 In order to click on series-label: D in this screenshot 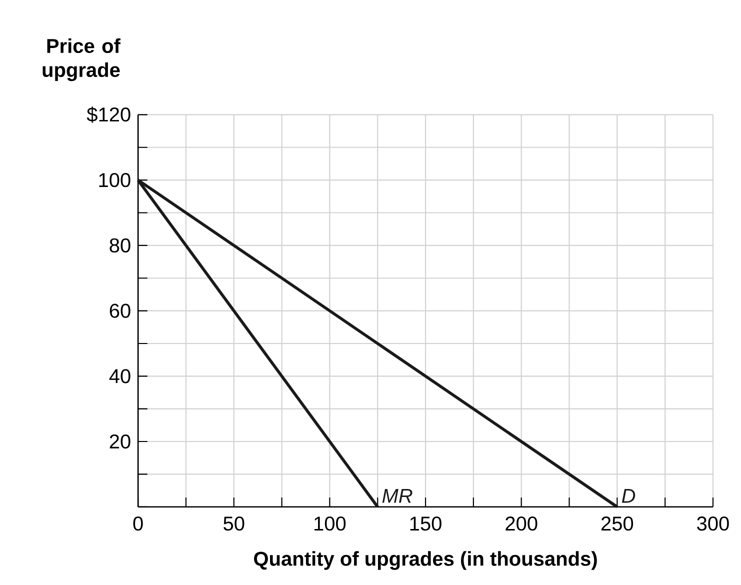, I will do `click(629, 496)`.